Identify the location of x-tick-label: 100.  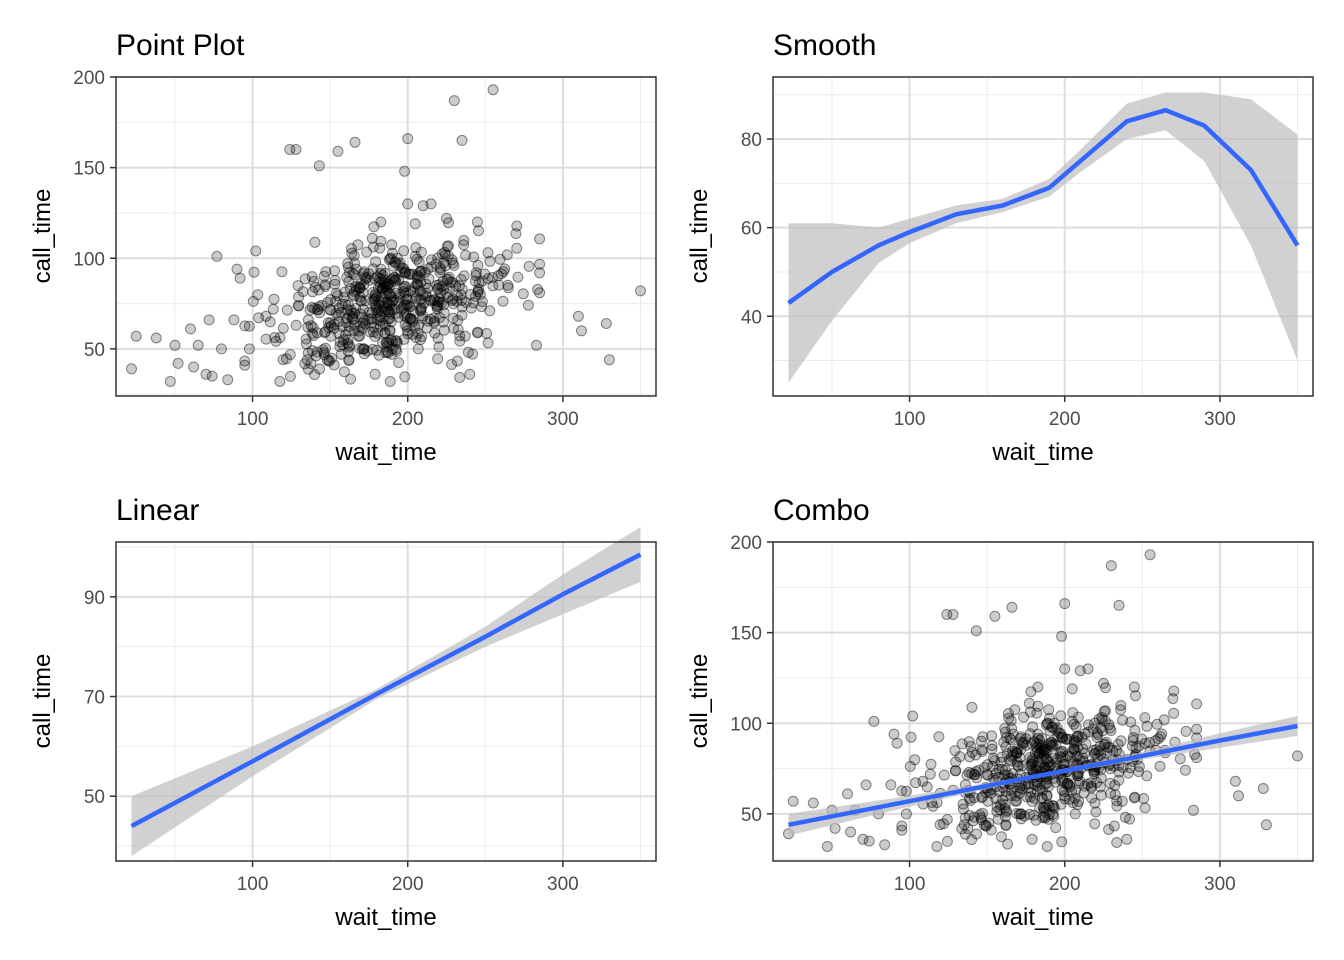
(910, 884).